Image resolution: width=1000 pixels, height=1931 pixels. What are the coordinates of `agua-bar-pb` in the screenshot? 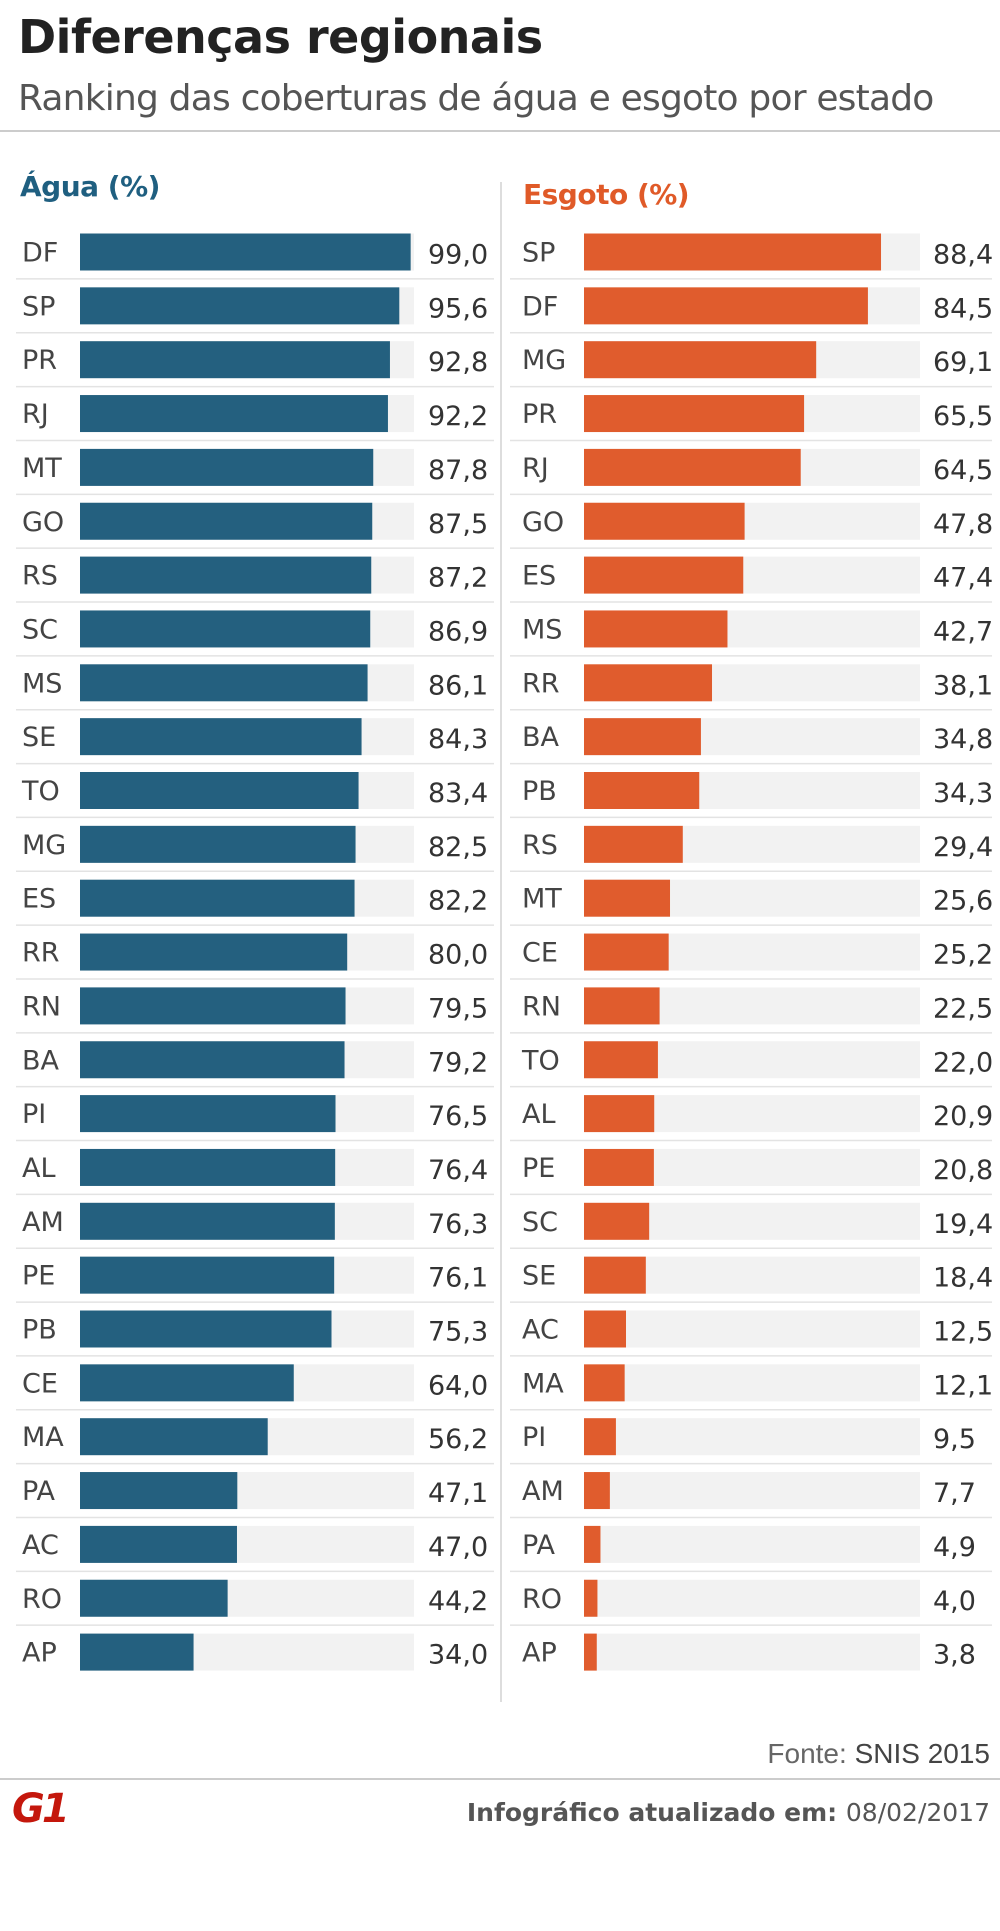 It's located at (206, 1329).